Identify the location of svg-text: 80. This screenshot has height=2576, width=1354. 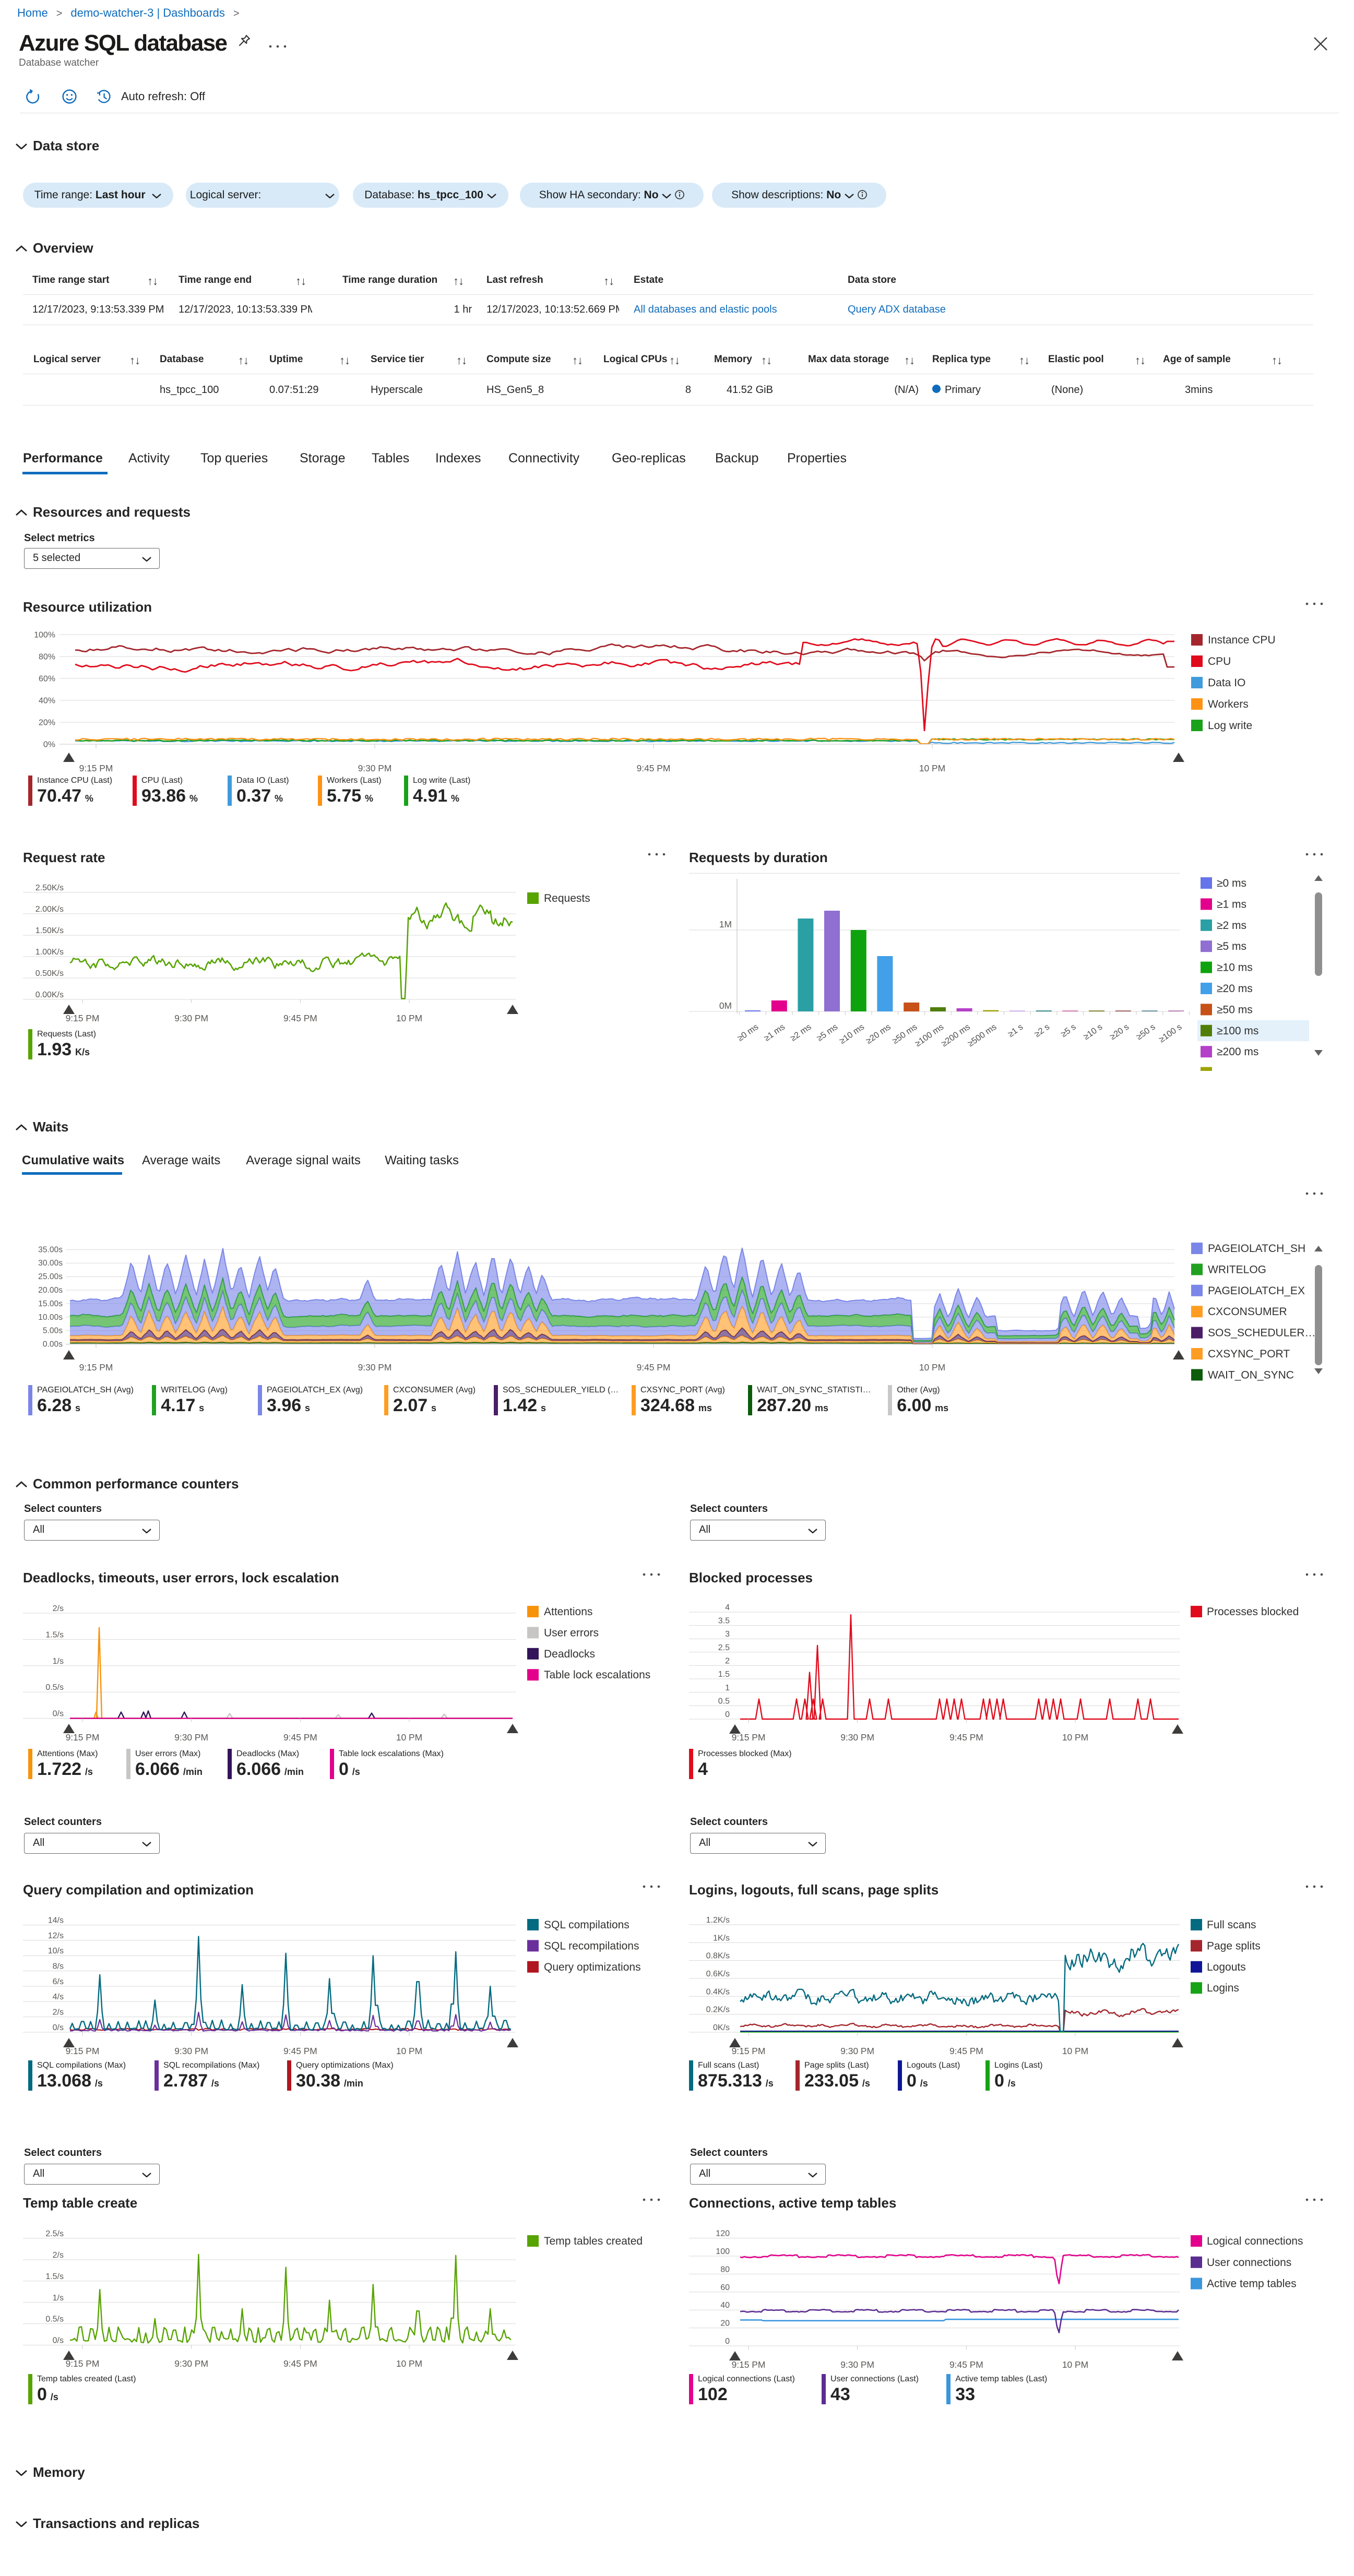
(725, 2270).